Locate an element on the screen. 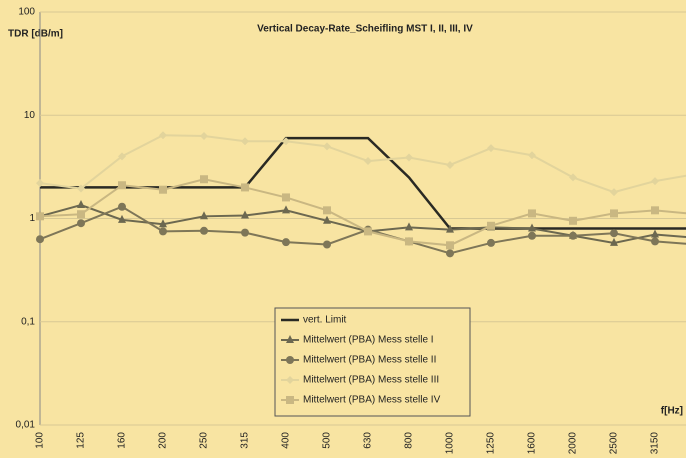 Image resolution: width=686 pixels, height=458 pixels. x-tick-label: 315 is located at coordinates (245, 440).